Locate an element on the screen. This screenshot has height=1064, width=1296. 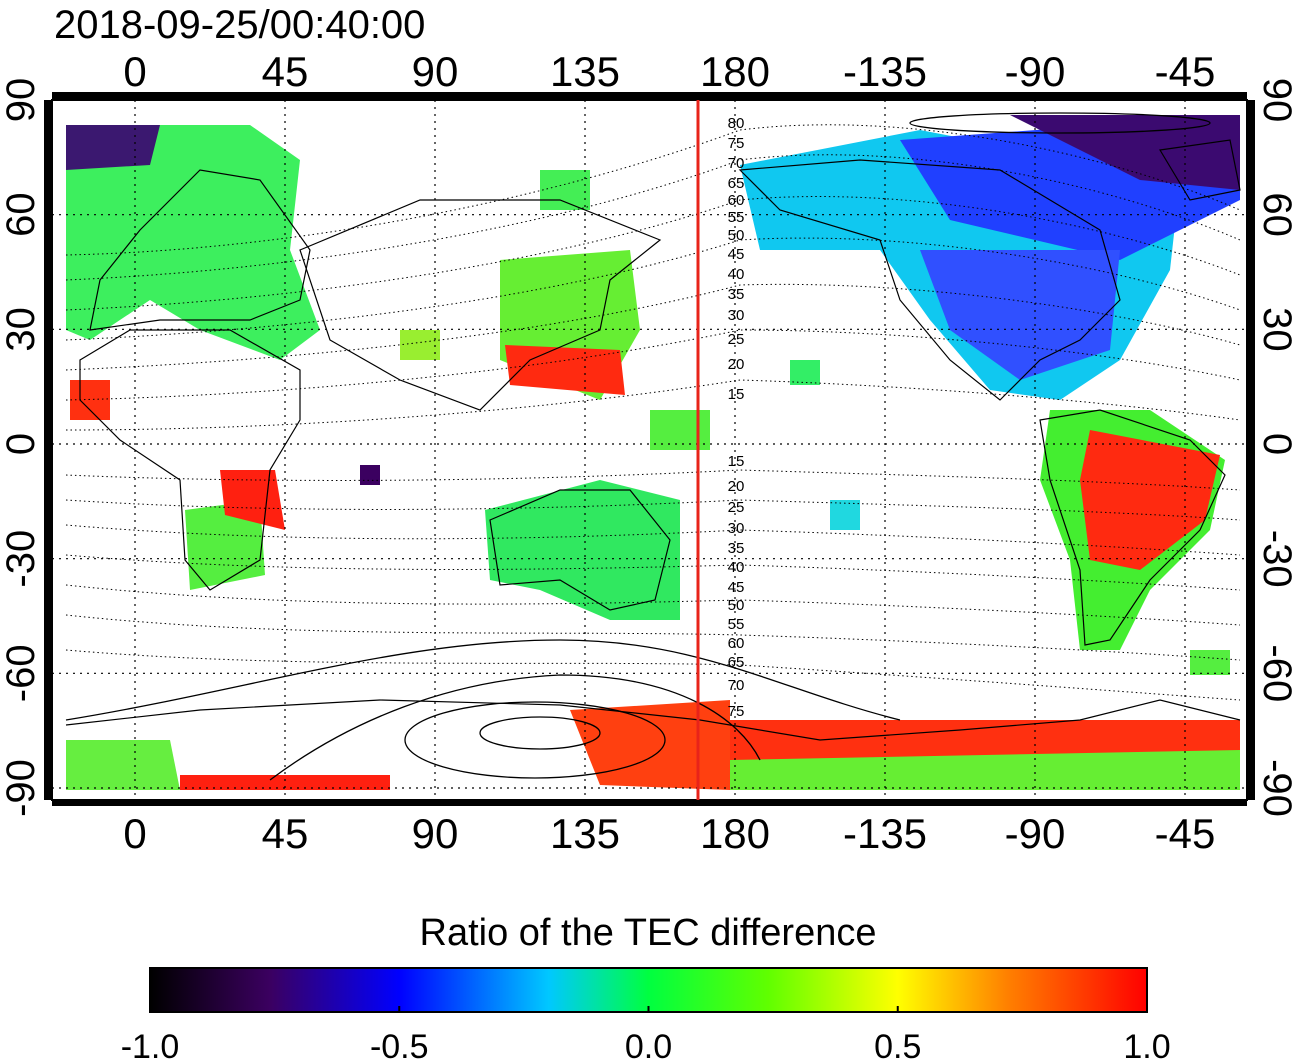
colorbar-tick-label: 0.5 is located at coordinates (897, 1046).